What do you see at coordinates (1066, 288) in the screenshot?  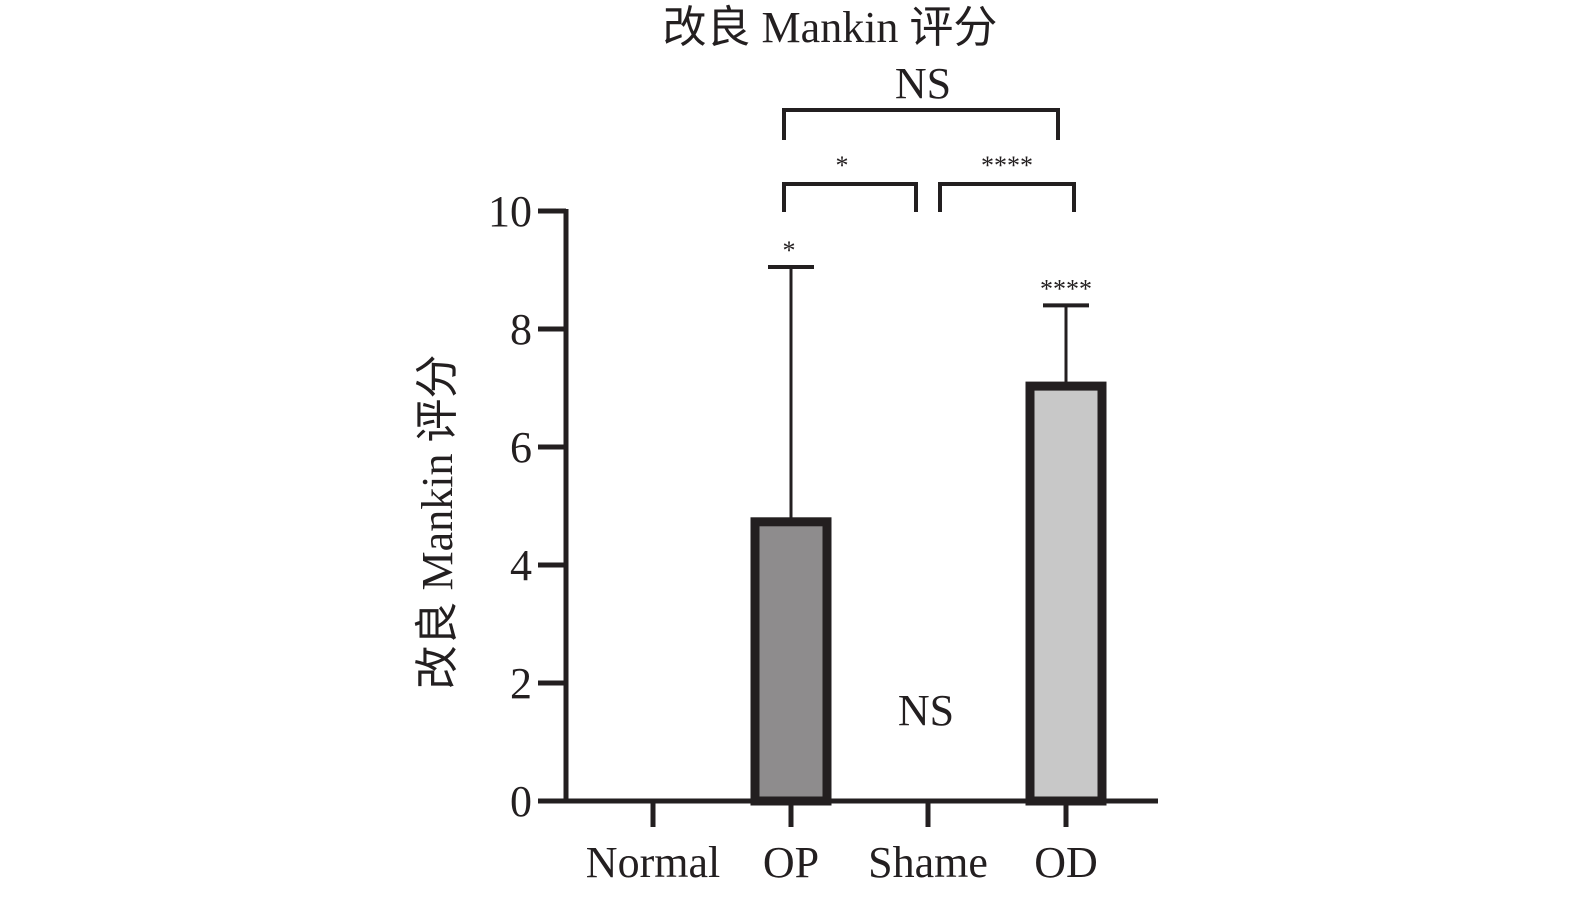 I see `bar-annotation-od: ****` at bounding box center [1066, 288].